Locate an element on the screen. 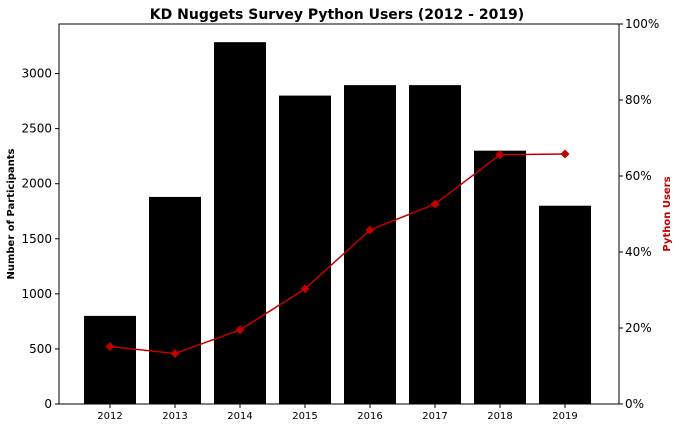 Image resolution: width=679 pixels, height=428 pixels. bar-2013 is located at coordinates (175, 300).